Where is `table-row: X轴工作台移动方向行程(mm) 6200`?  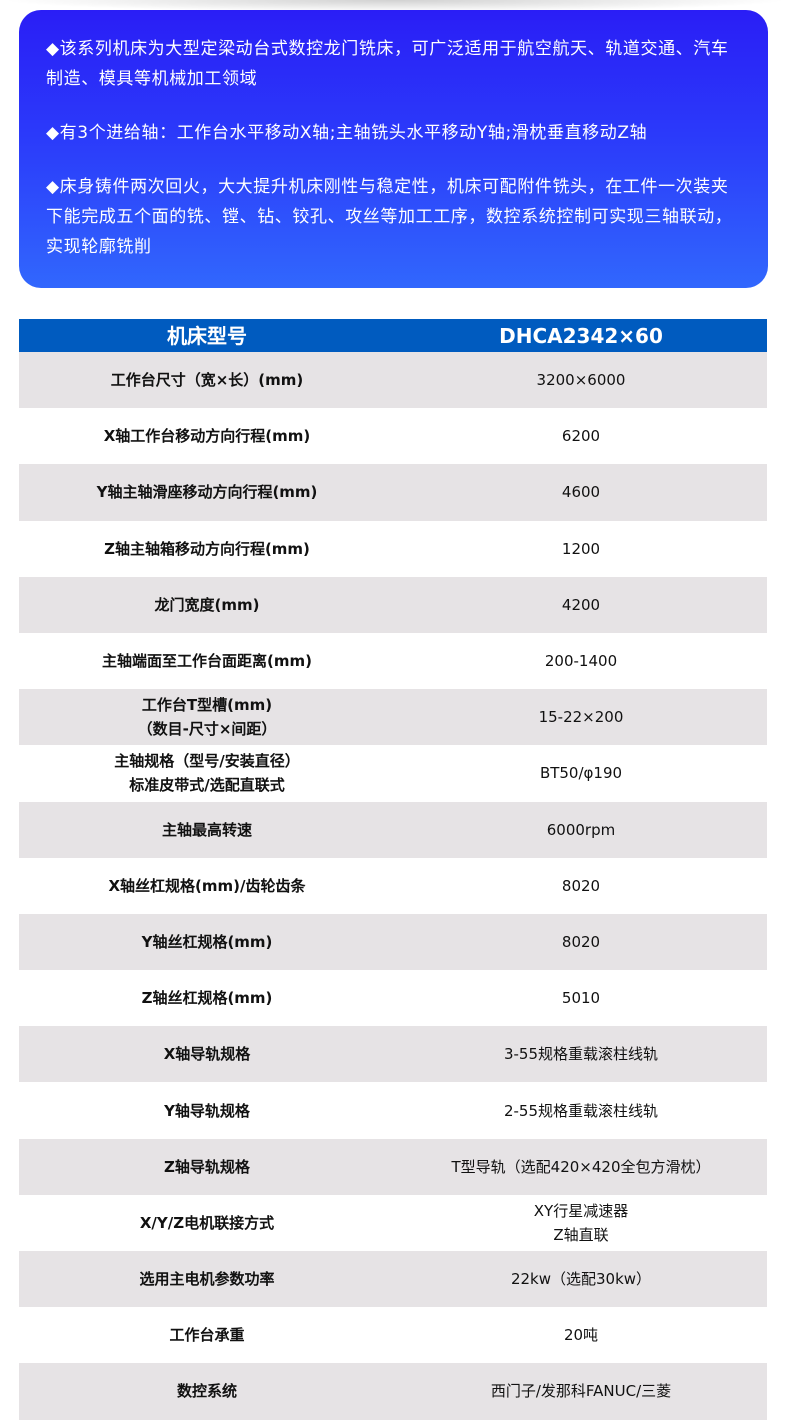 table-row: X轴工作台移动方向行程(mm) 6200 is located at coordinates (393, 436).